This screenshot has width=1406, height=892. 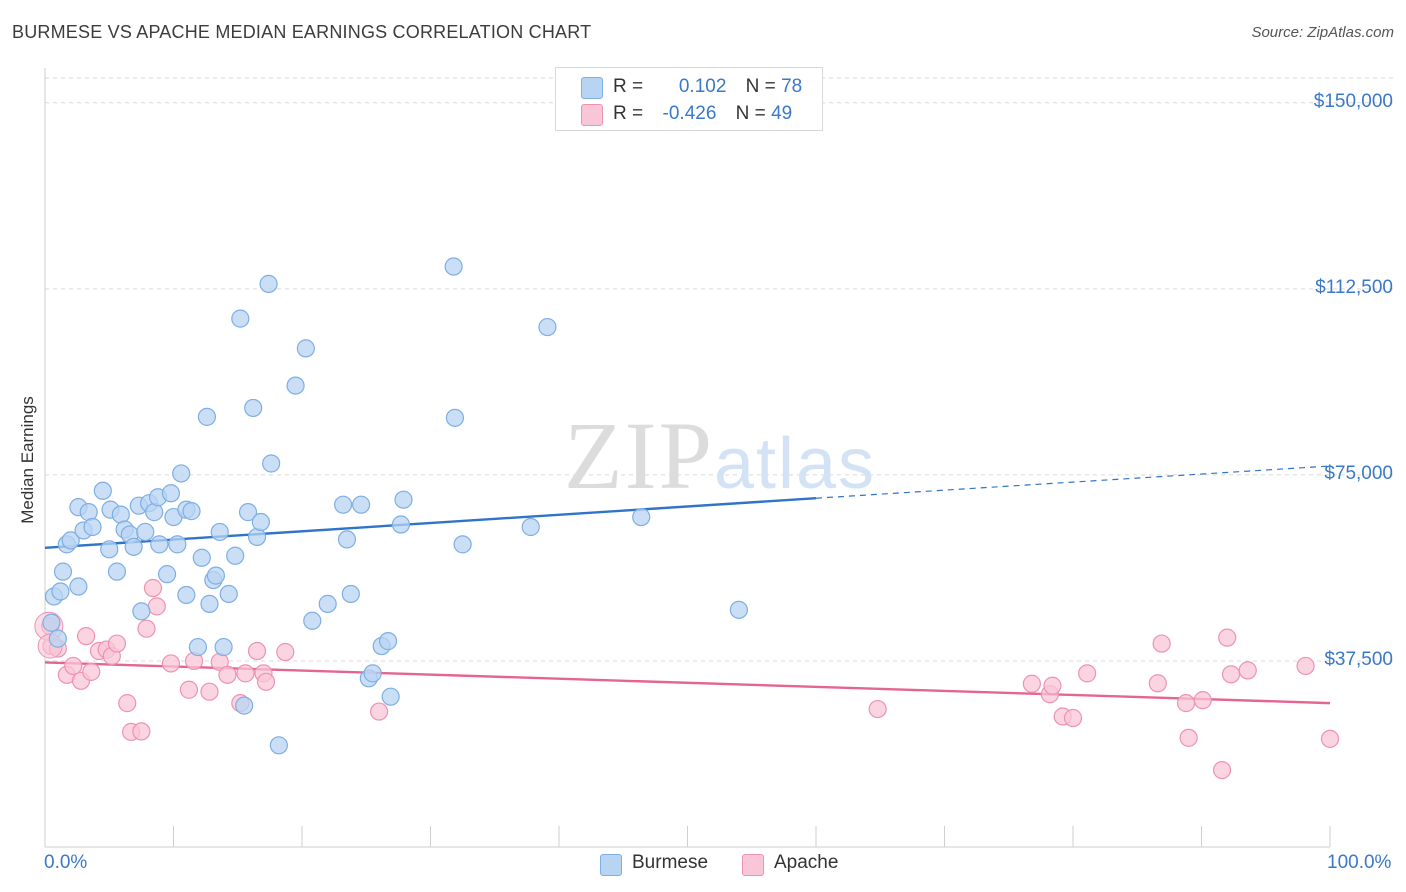 I want to click on source-label: Source: ZipAtlas.com, so click(x=1322, y=32).